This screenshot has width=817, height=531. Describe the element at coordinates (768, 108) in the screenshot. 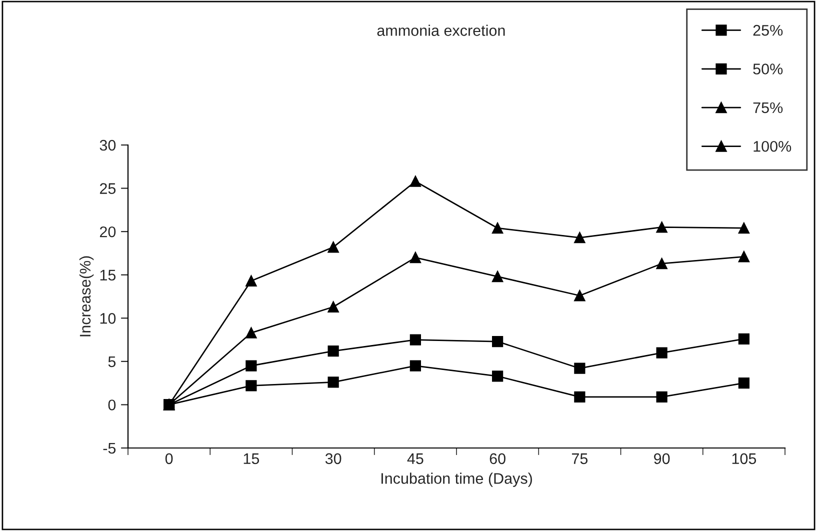

I see `legend-label: 75%` at that location.